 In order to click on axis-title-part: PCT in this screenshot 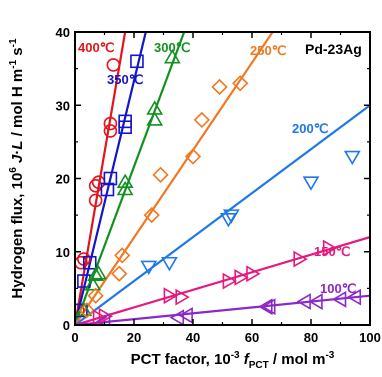, I will do `click(259, 365)`.